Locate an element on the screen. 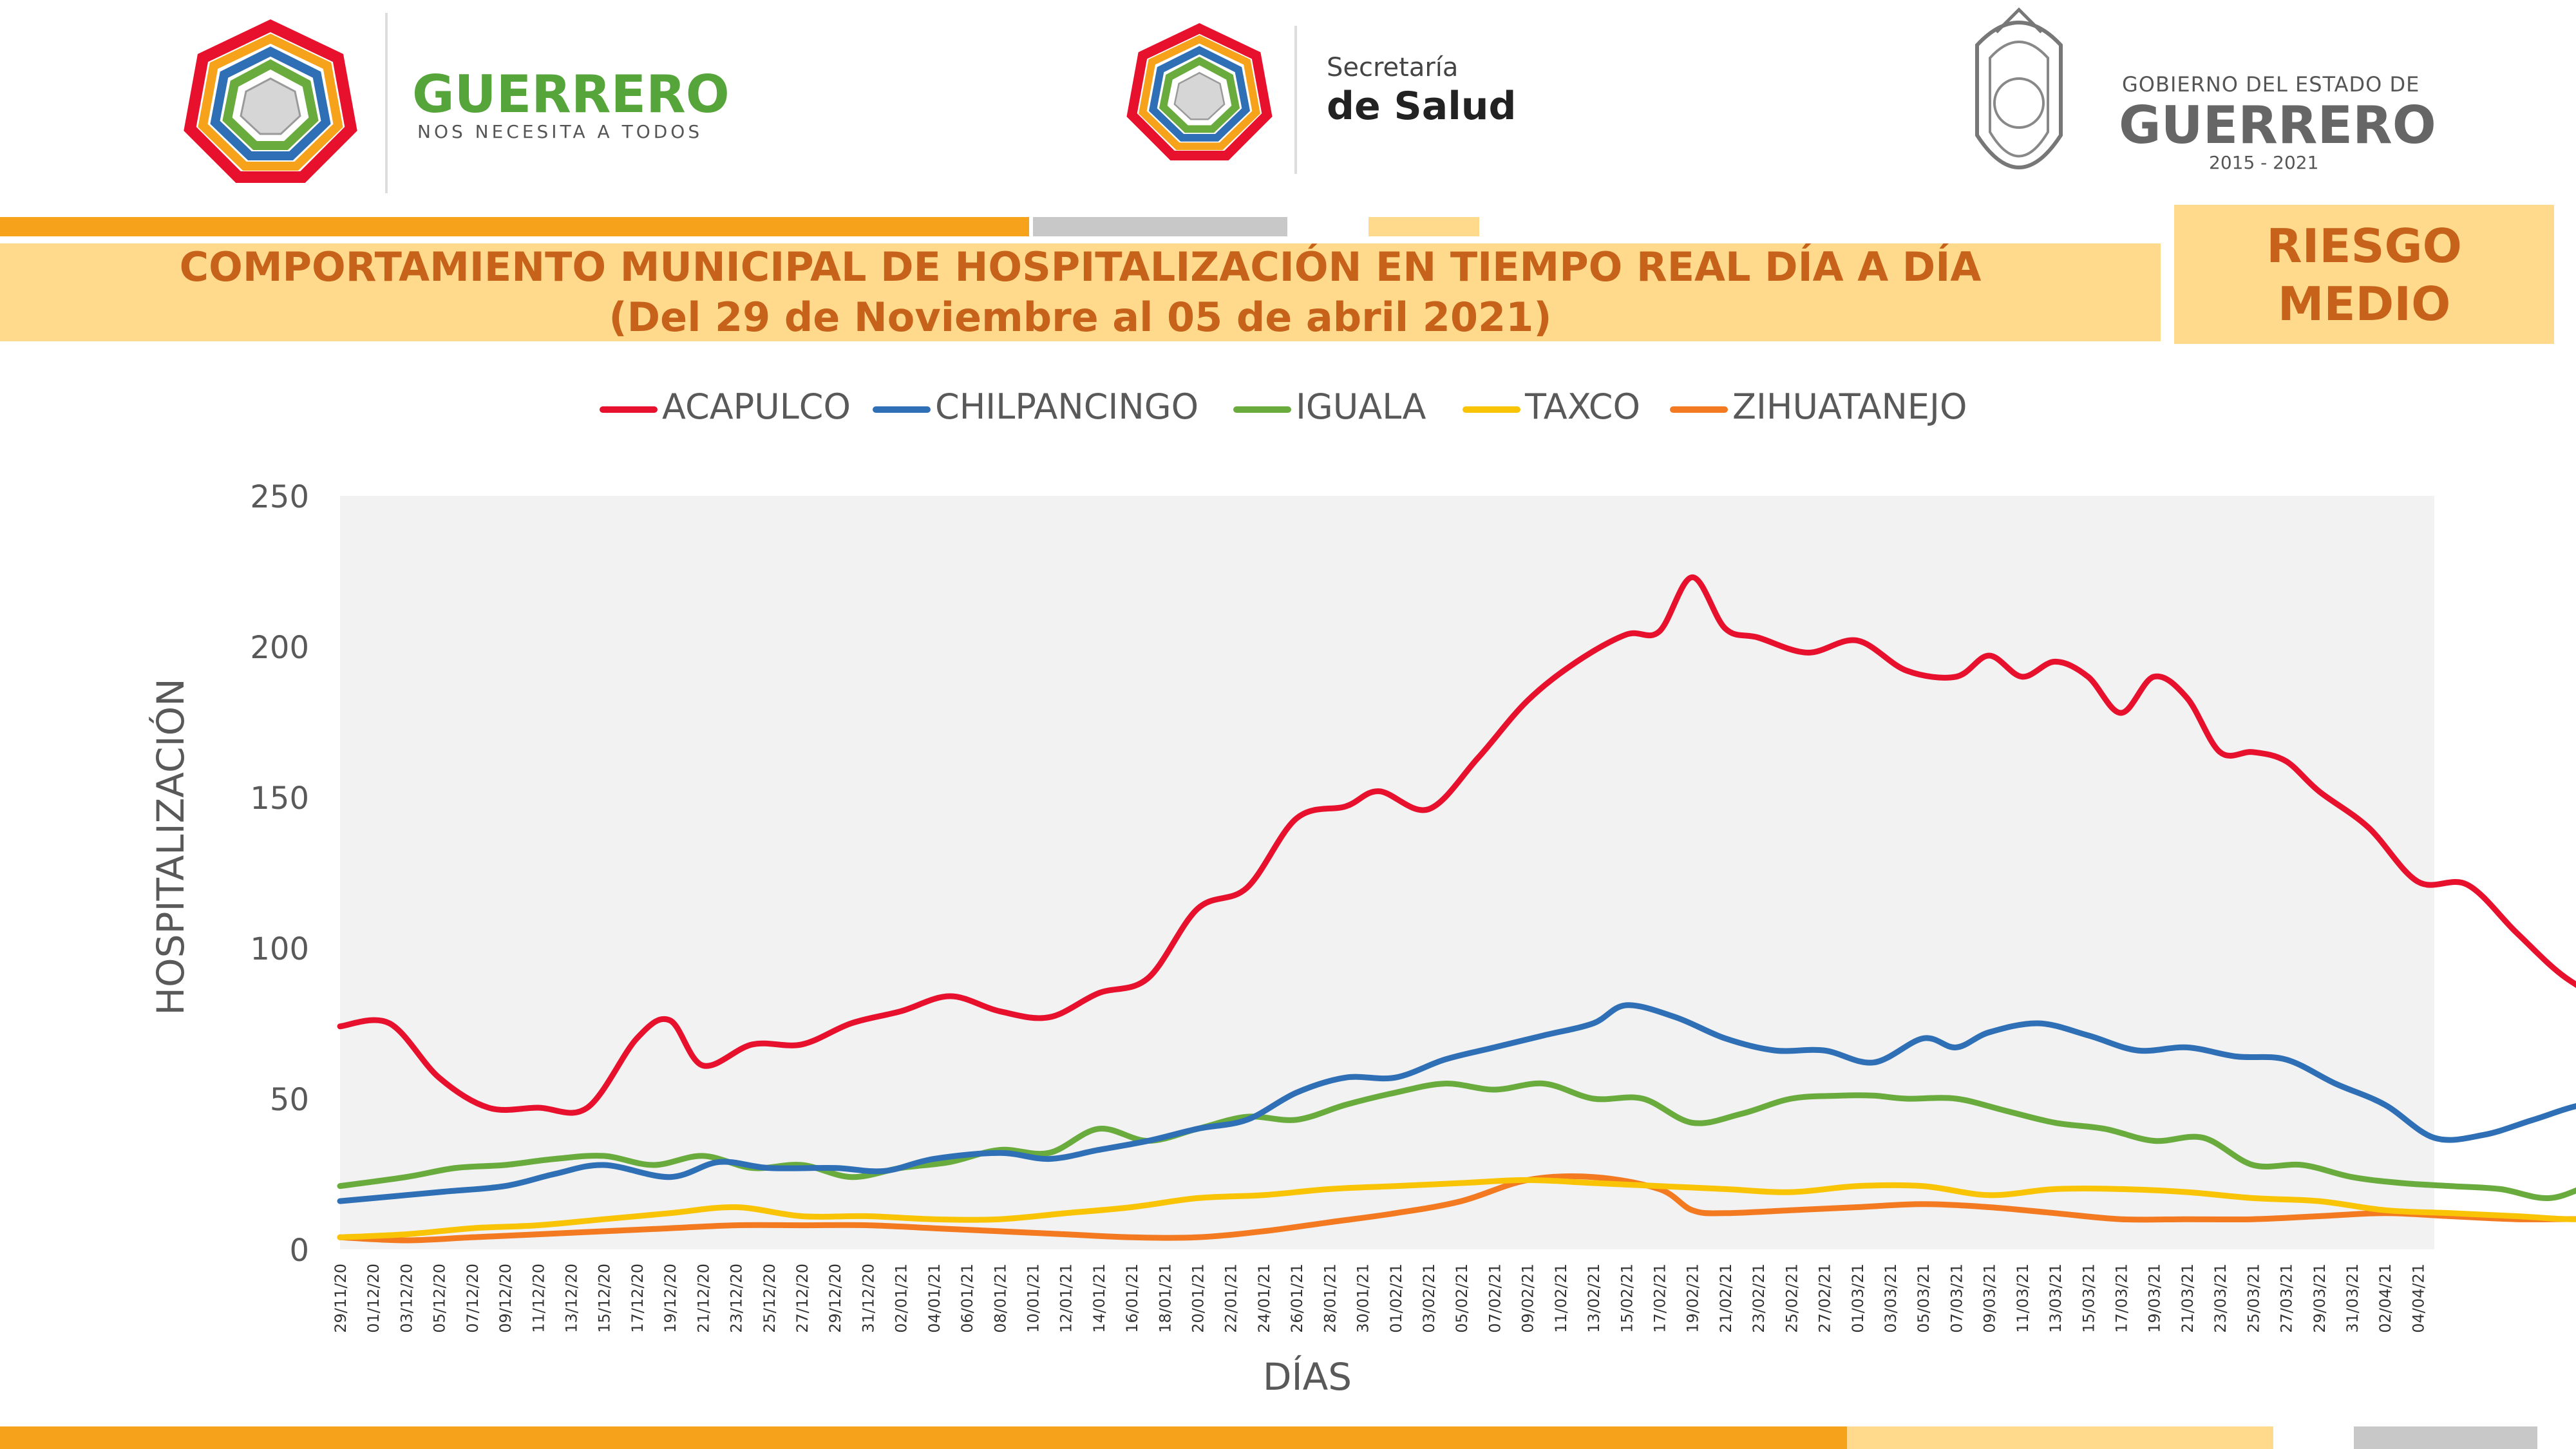  top-accent-bar is located at coordinates (514, 226).